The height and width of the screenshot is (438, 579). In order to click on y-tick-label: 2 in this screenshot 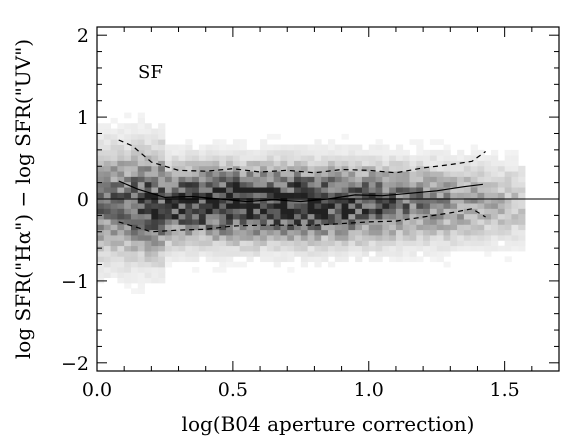, I will do `click(83, 36)`.